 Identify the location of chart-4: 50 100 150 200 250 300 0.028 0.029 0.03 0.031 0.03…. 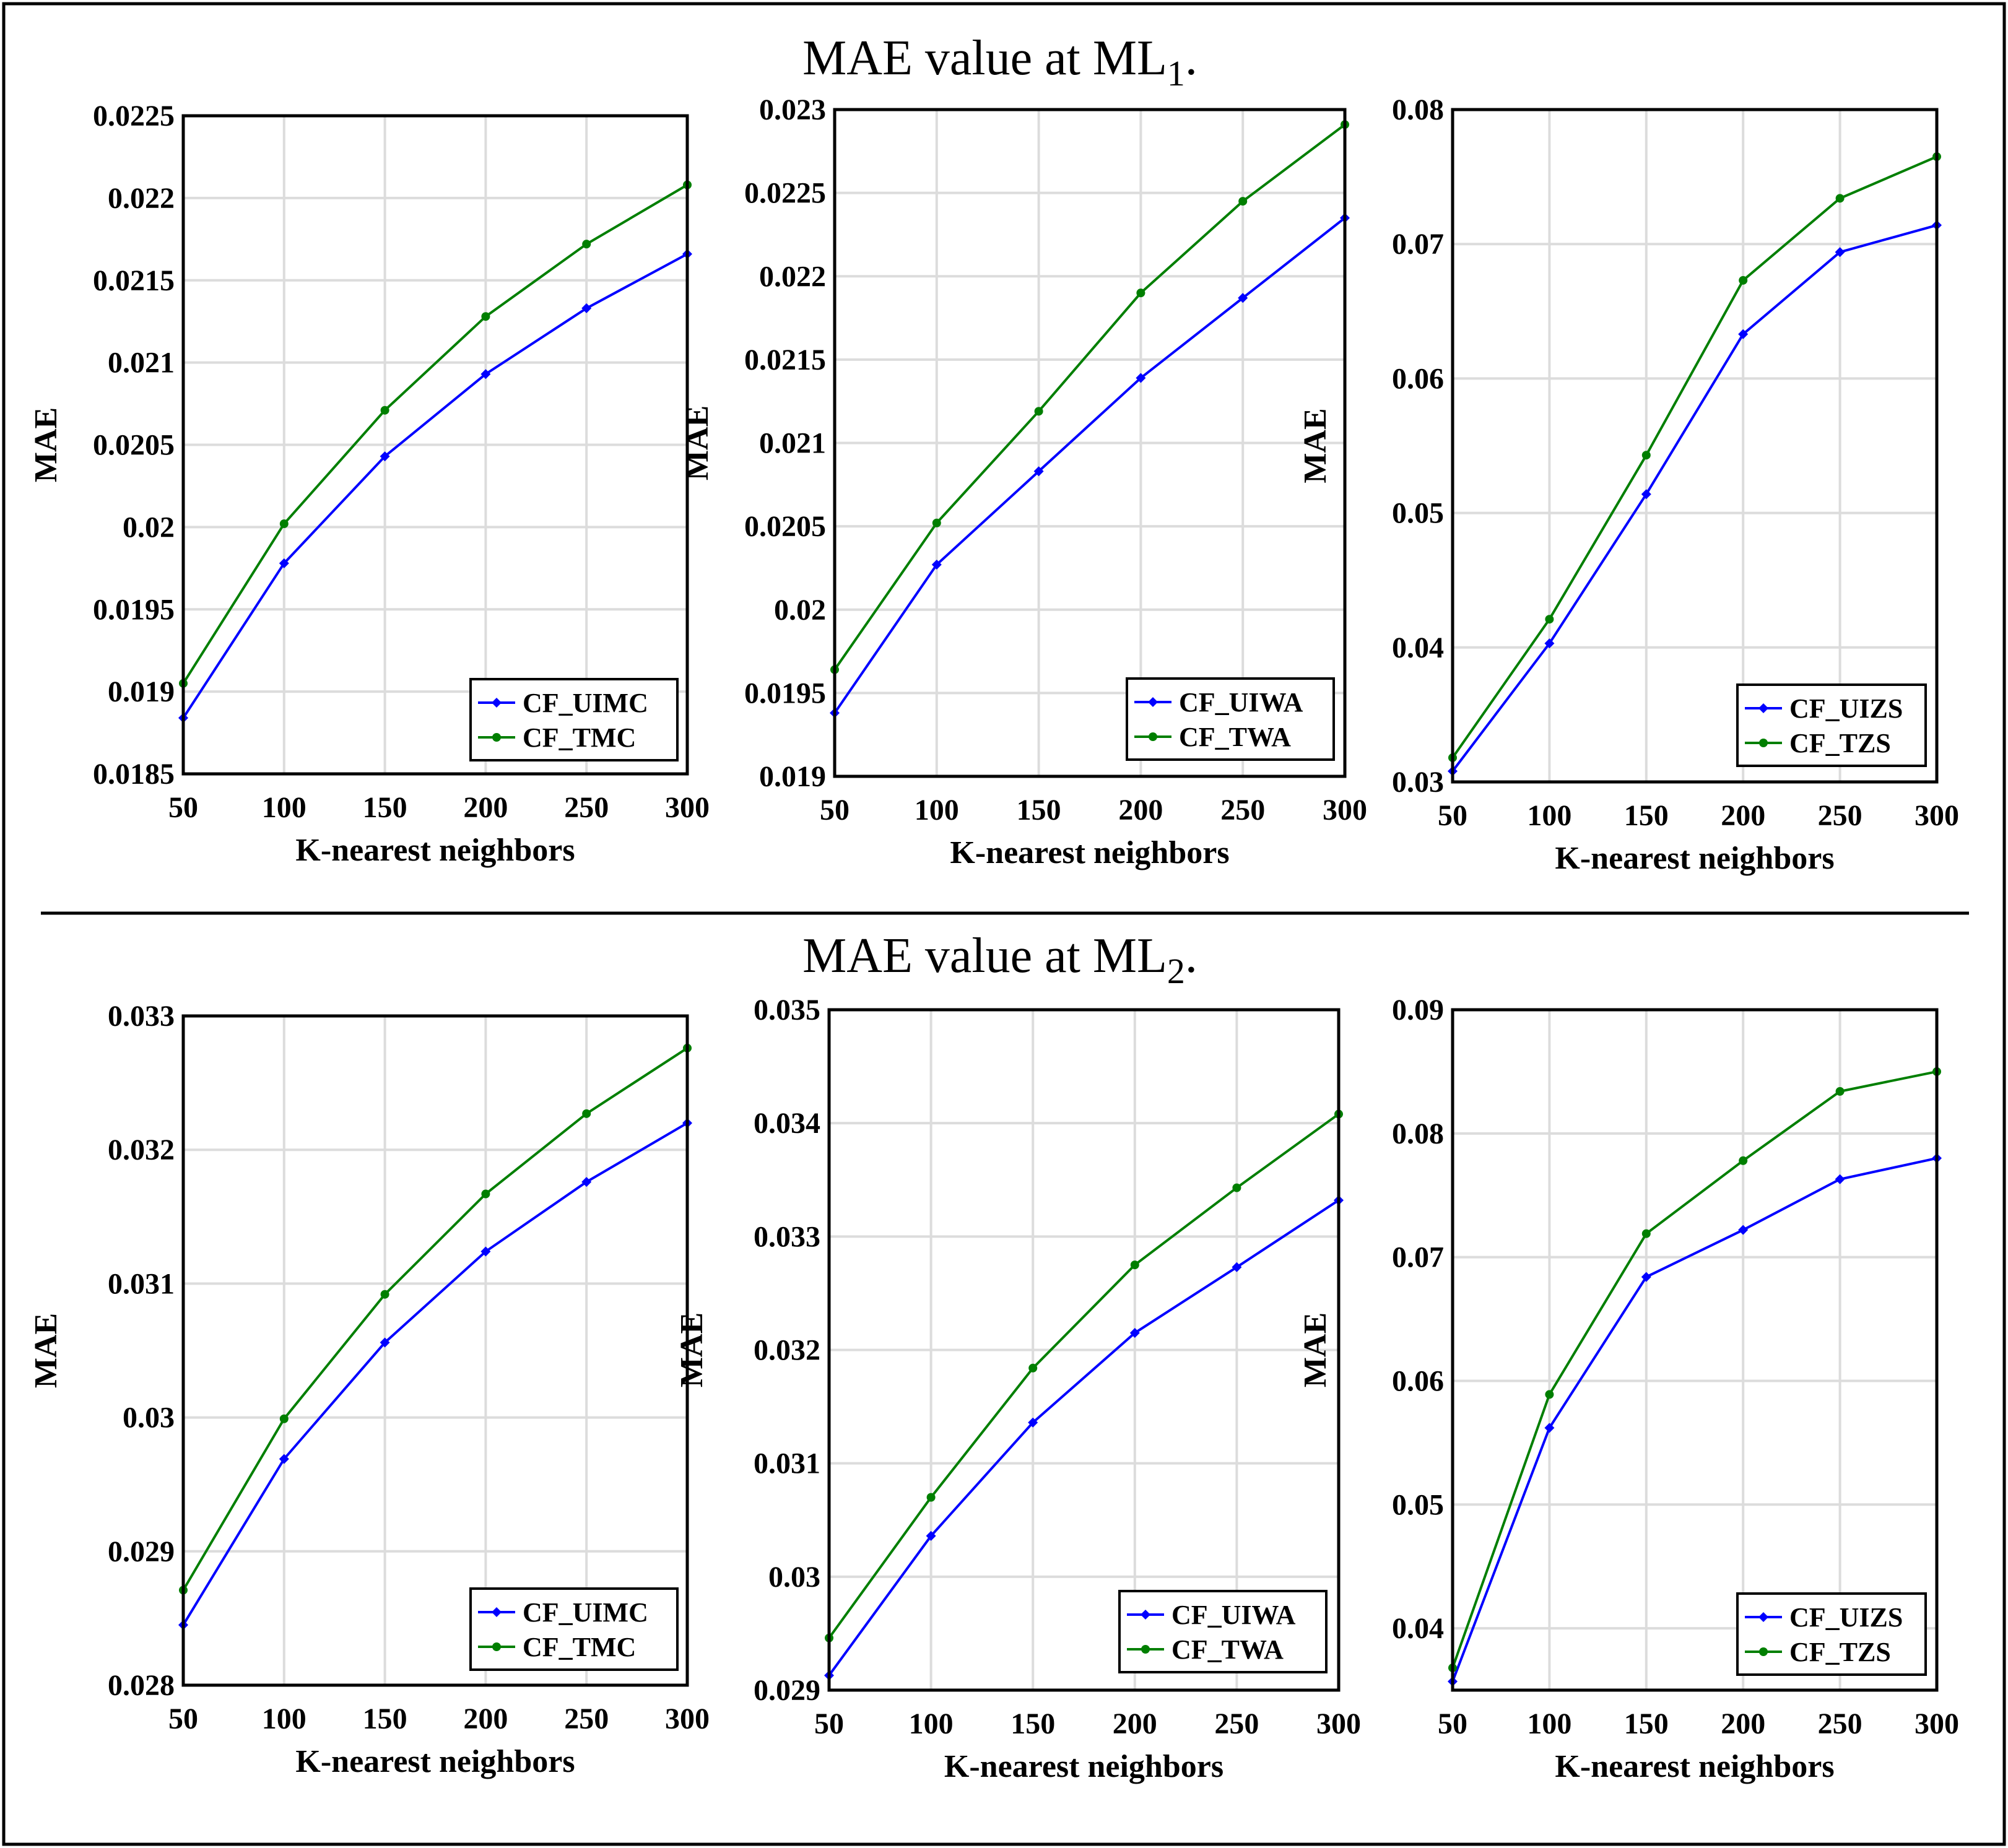
(369, 1389).